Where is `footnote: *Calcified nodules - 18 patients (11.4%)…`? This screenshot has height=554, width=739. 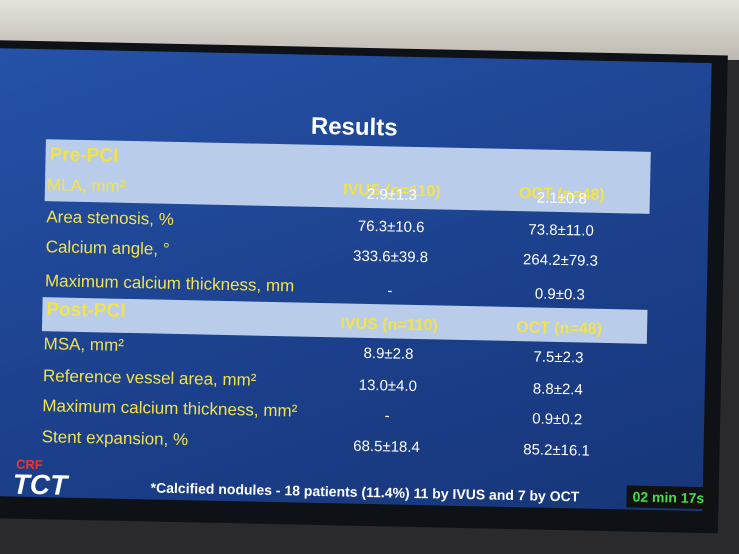 footnote: *Calcified nodules - 18 patients (11.4%)… is located at coordinates (365, 492).